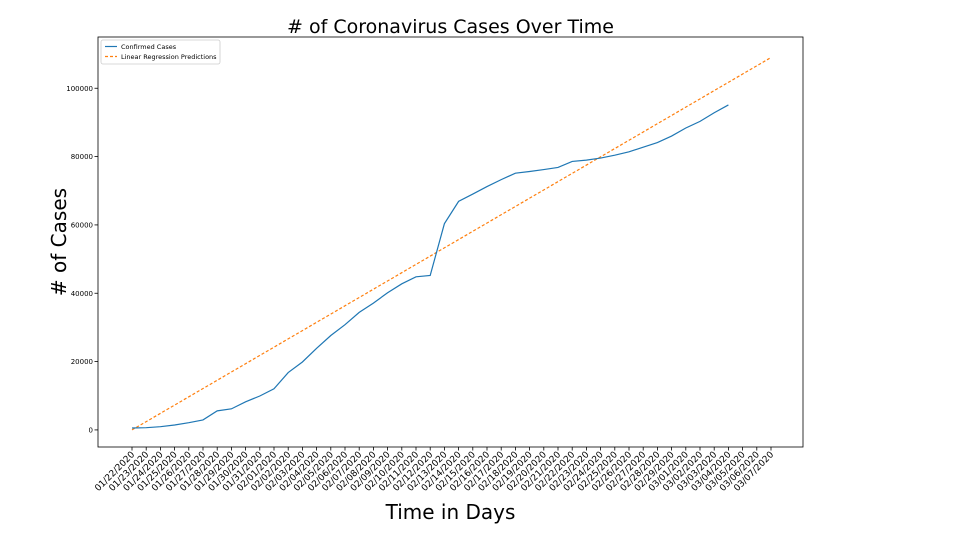 This screenshot has width=975, height=536. What do you see at coordinates (450, 27) in the screenshot?
I see `chart-title: # of Coronavirus Cases Over Time` at bounding box center [450, 27].